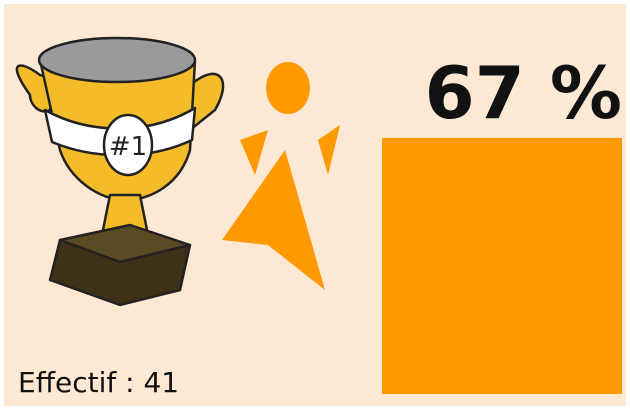  I want to click on percent-label: 67 %, so click(523, 93).